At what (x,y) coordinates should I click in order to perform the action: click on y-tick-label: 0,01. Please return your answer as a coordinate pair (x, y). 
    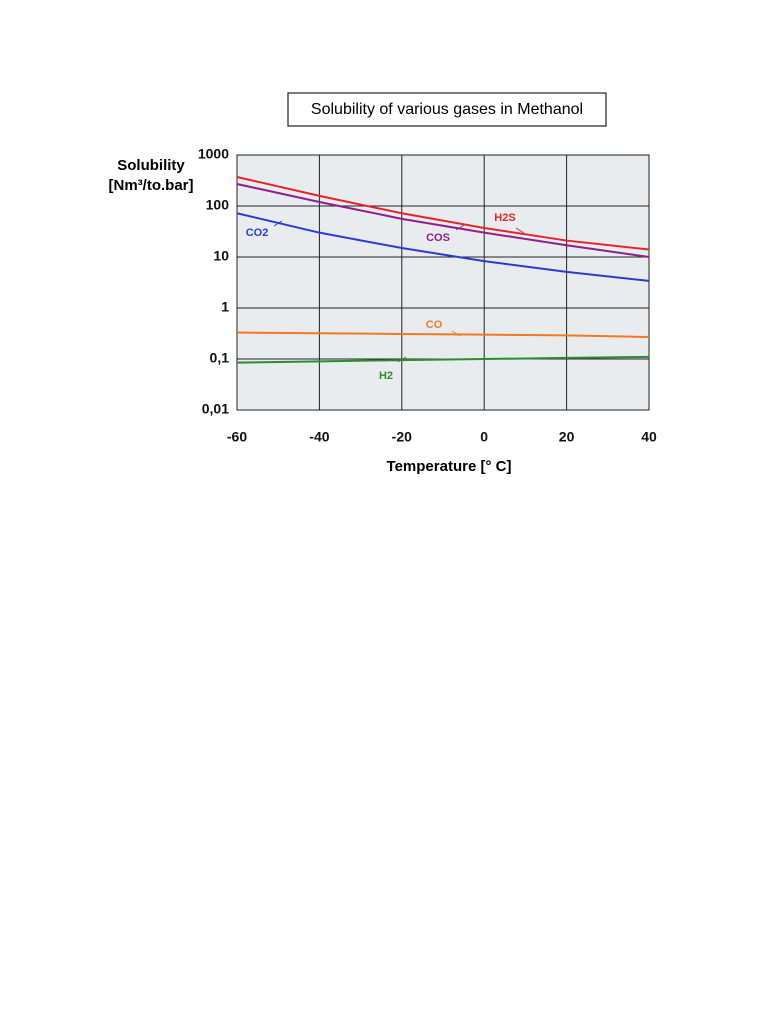
    Looking at the image, I should click on (215, 409).